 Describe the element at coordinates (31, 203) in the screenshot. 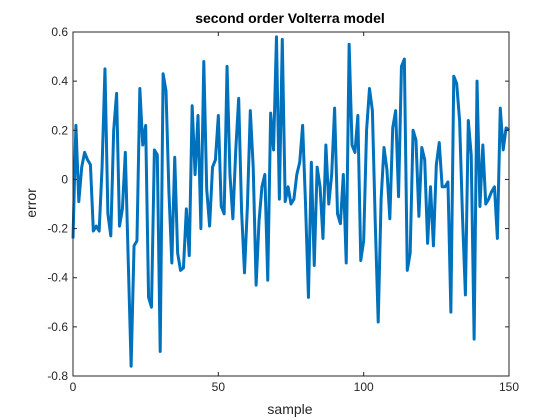

I see `y-axis-label: error` at that location.